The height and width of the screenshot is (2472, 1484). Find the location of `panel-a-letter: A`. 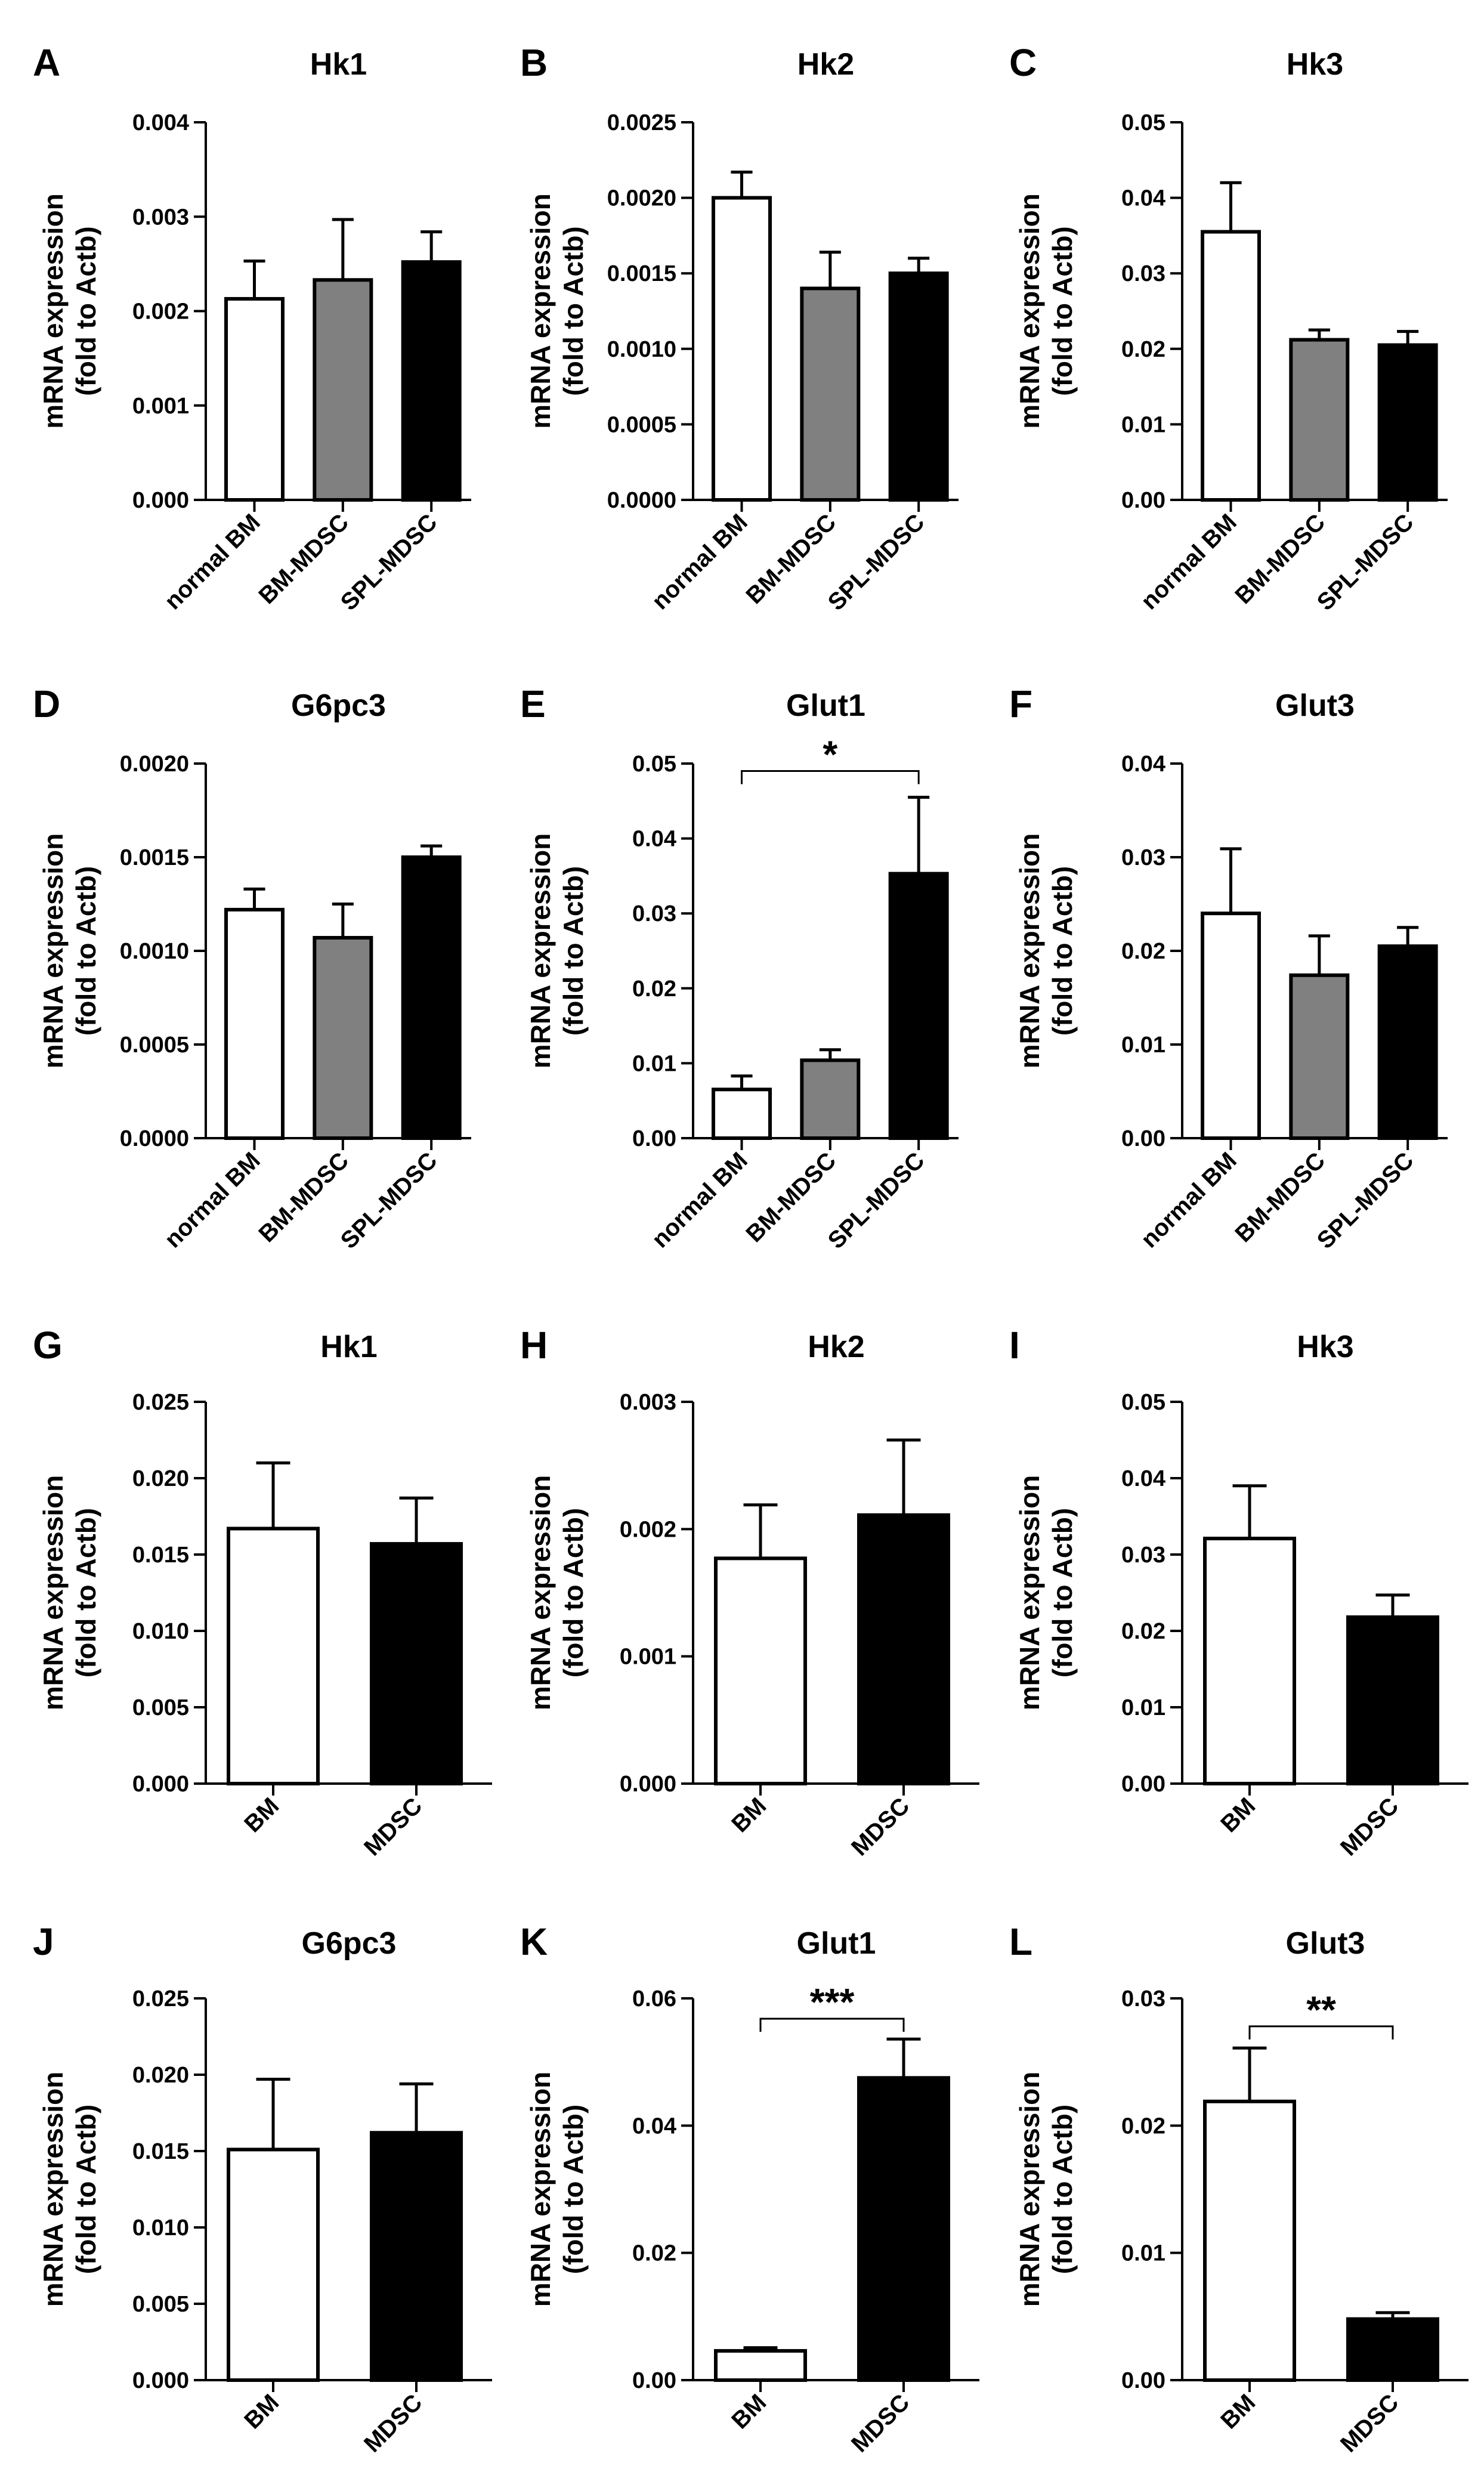

panel-a-letter: A is located at coordinates (46, 63).